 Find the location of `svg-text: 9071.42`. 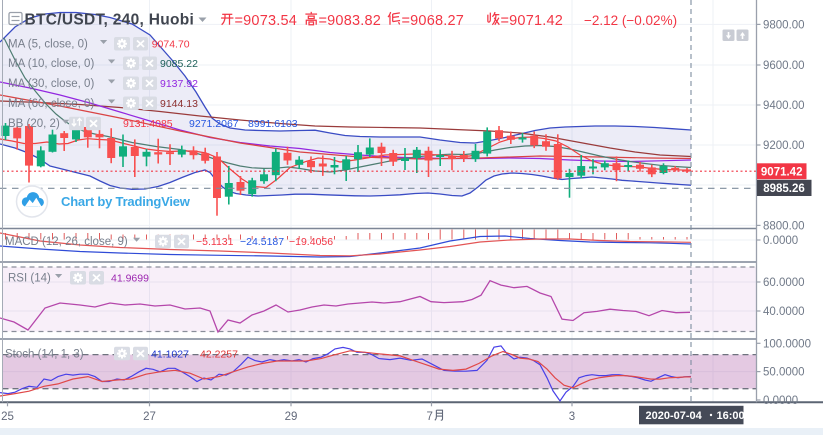

svg-text: 9071.42 is located at coordinates (782, 172).